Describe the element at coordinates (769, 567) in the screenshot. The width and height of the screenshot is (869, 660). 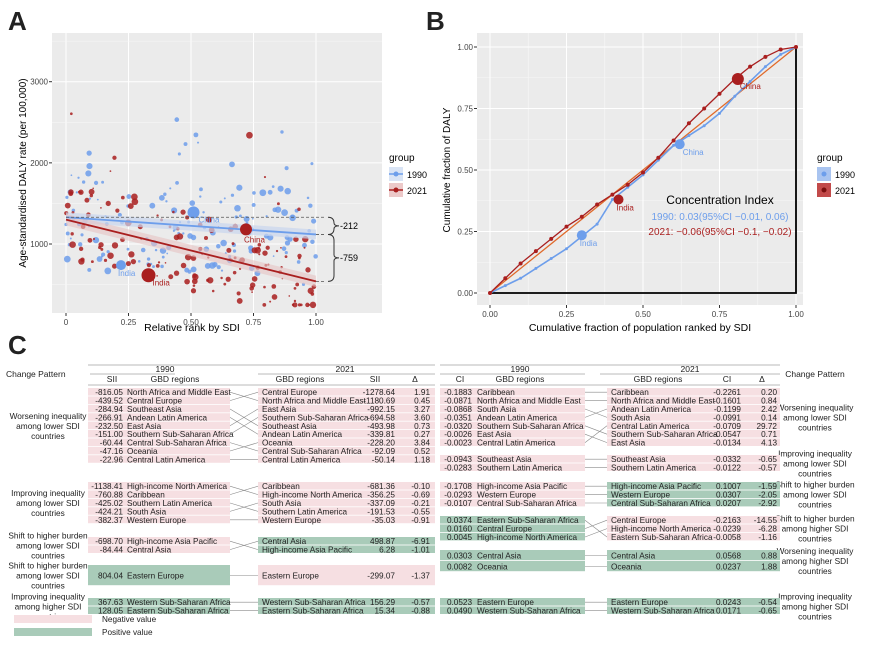
I see `delta-right: 1.88` at that location.